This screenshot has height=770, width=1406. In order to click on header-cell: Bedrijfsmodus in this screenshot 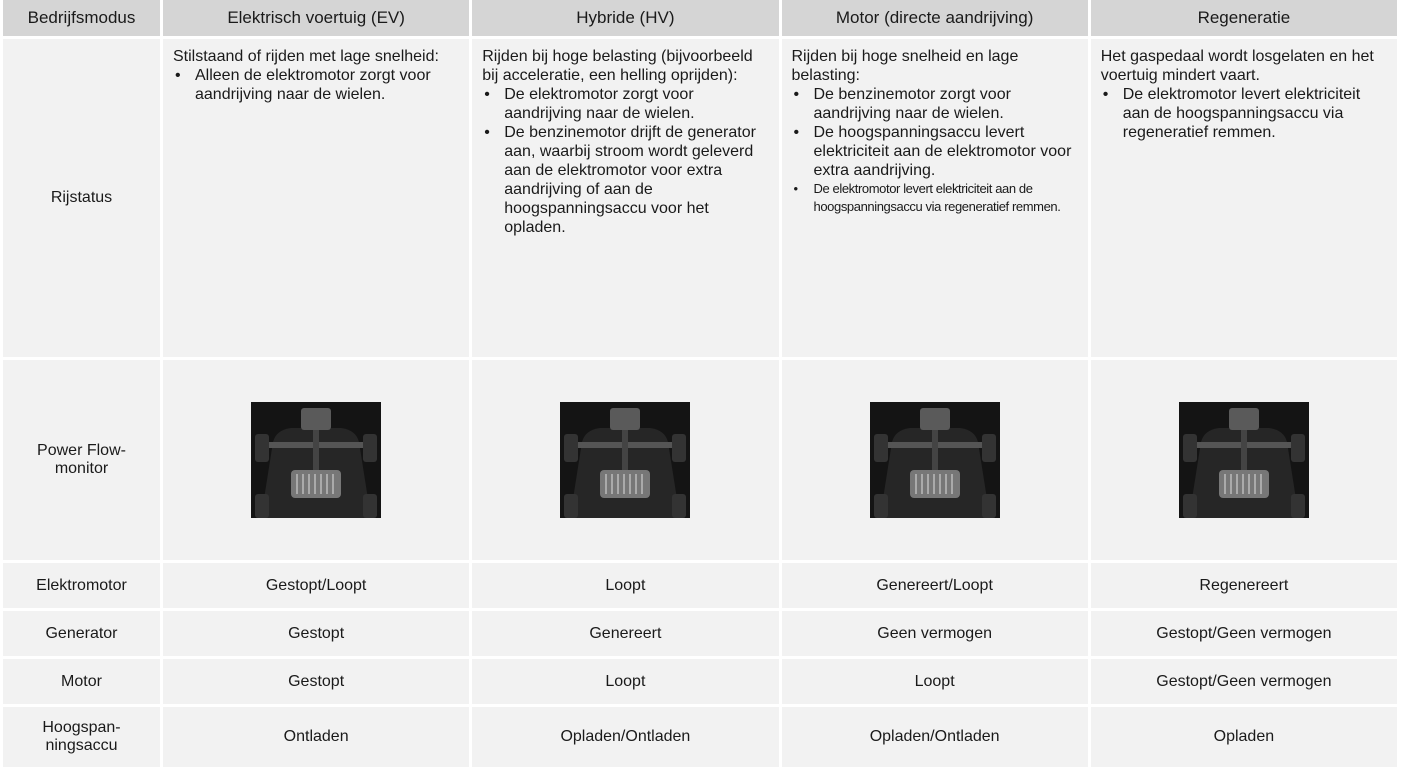, I will do `click(81, 18)`.